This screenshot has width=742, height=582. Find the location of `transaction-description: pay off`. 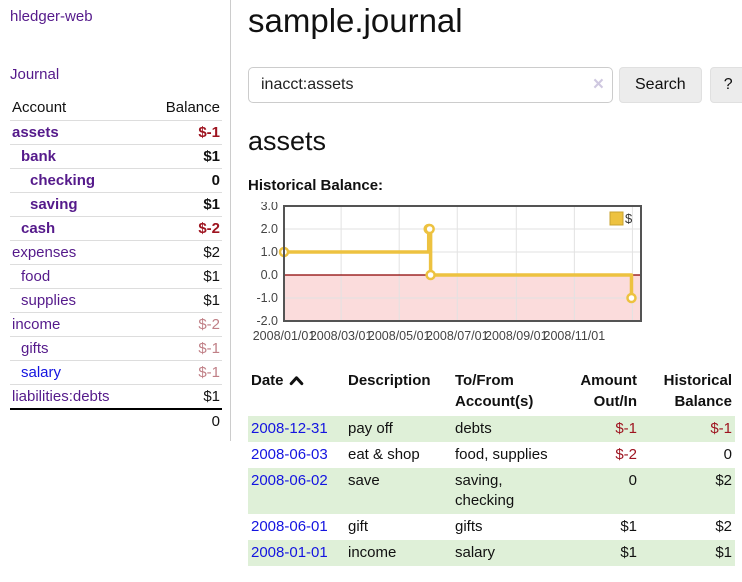

transaction-description: pay off is located at coordinates (370, 428).